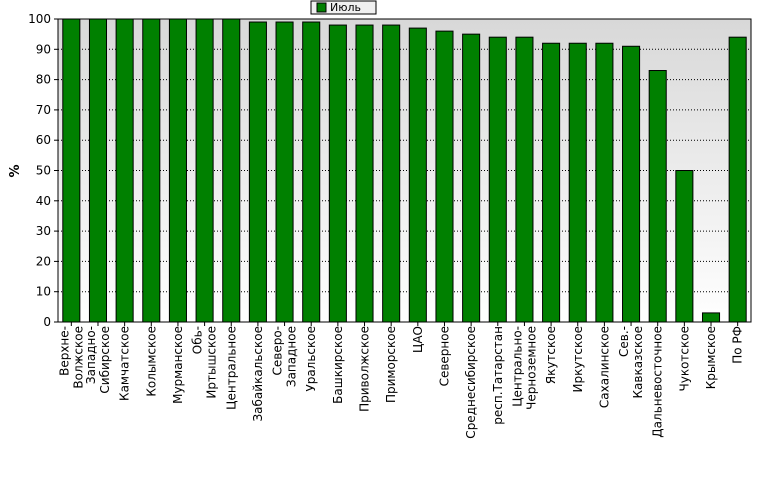 The image size is (777, 479). Describe the element at coordinates (624, 341) in the screenshot. I see `category-label: Сев.-` at that location.